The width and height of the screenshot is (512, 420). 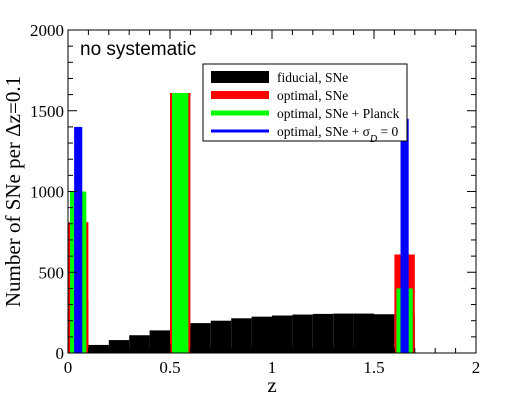 What do you see at coordinates (312, 77) in the screenshot?
I see `legend-entry-label: fiducial, SNe` at bounding box center [312, 77].